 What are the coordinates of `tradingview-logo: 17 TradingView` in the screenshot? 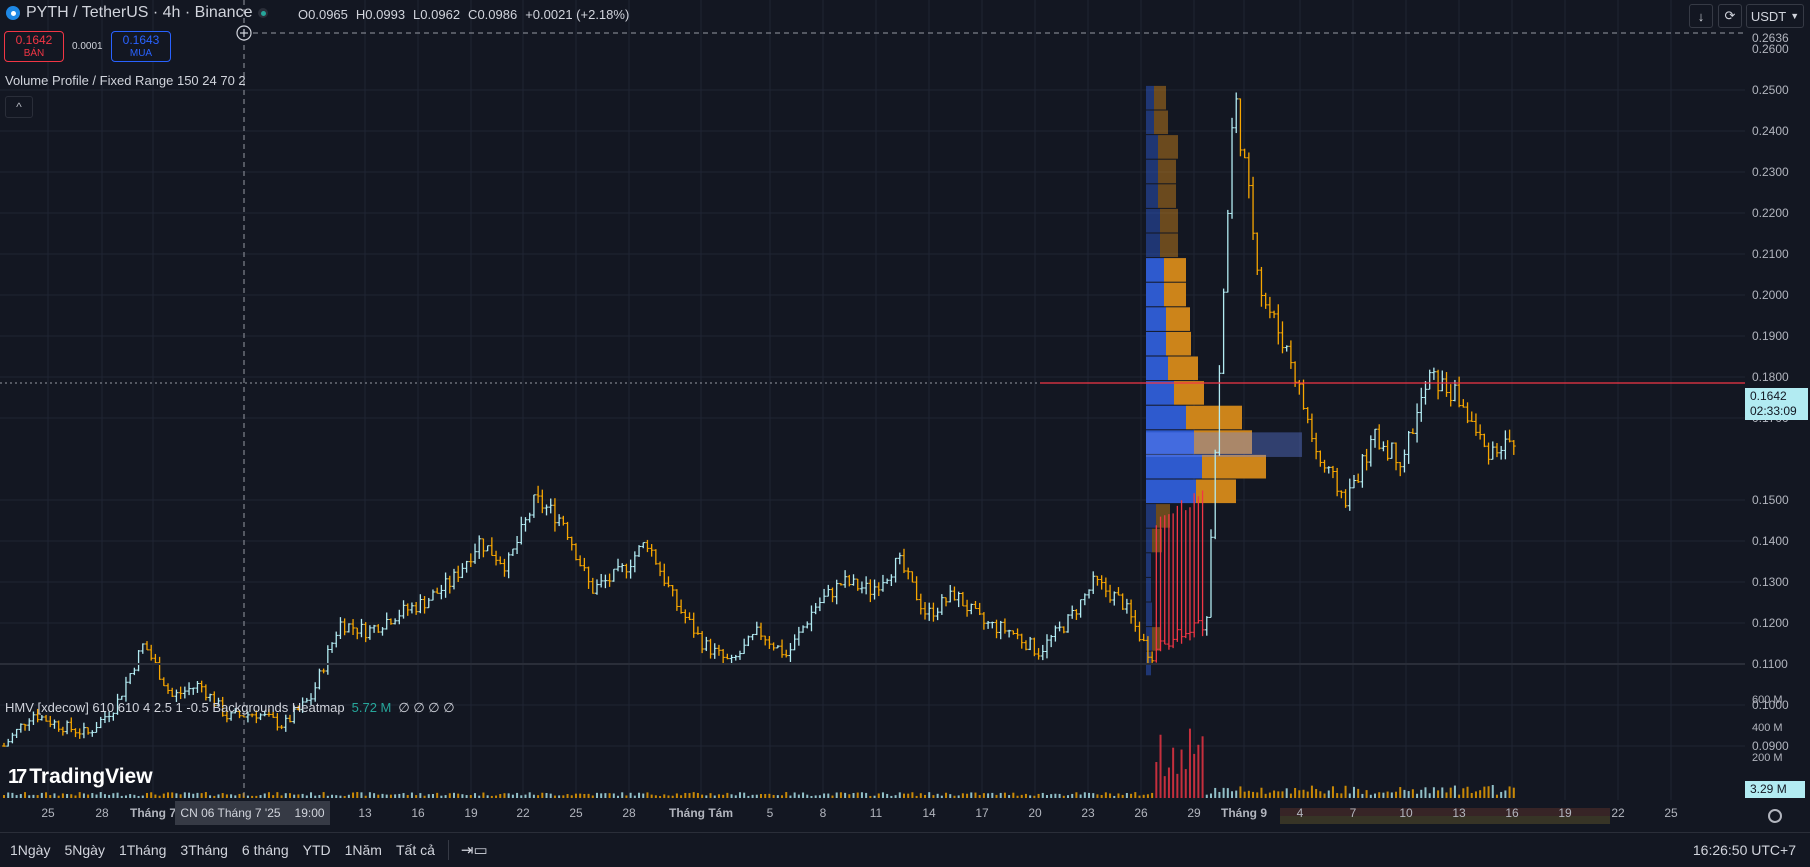 It's located at (80, 777).